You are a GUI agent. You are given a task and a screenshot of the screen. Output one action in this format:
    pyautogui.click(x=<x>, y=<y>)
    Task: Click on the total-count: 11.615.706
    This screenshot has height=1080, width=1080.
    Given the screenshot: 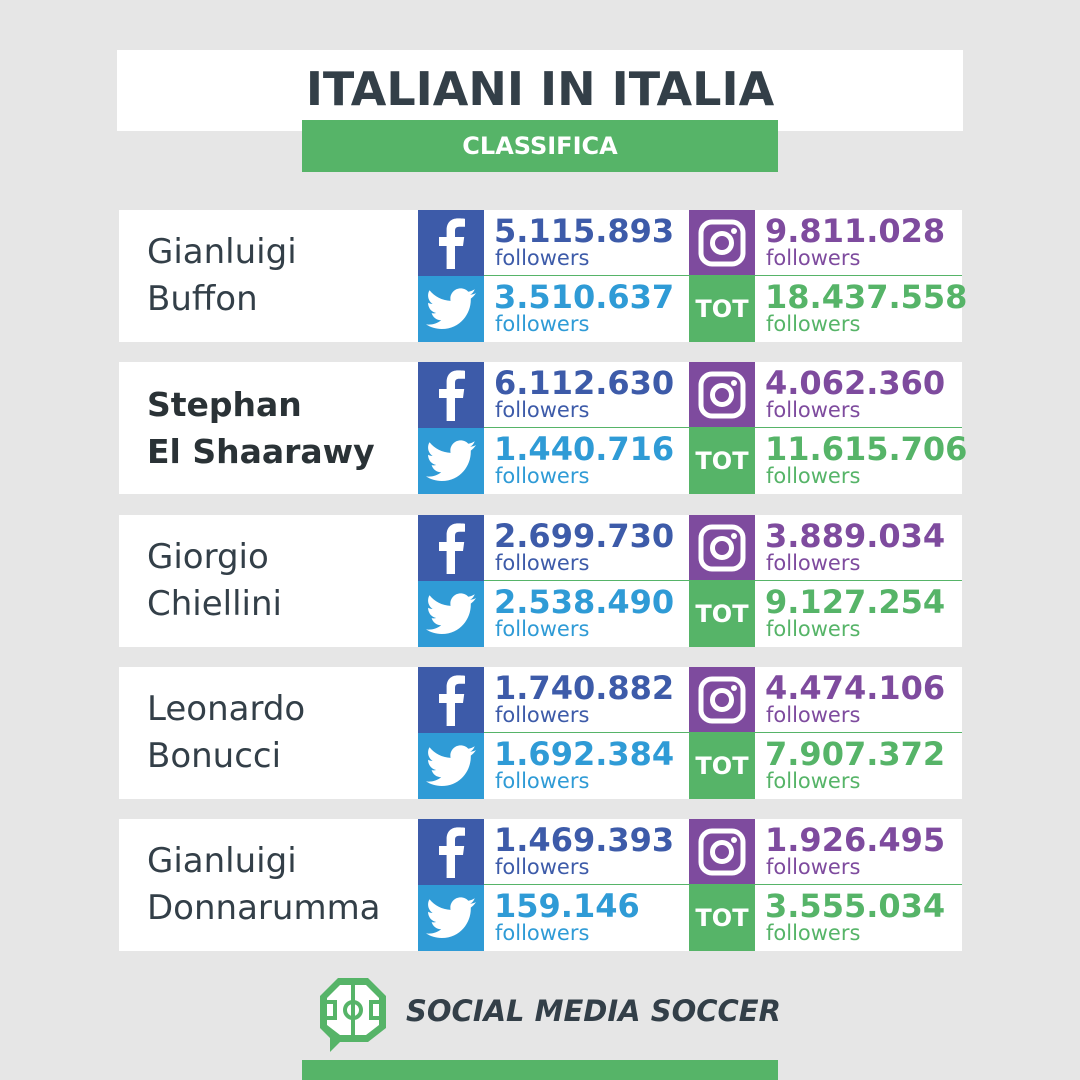 What is the action you would take?
    pyautogui.click(x=866, y=449)
    